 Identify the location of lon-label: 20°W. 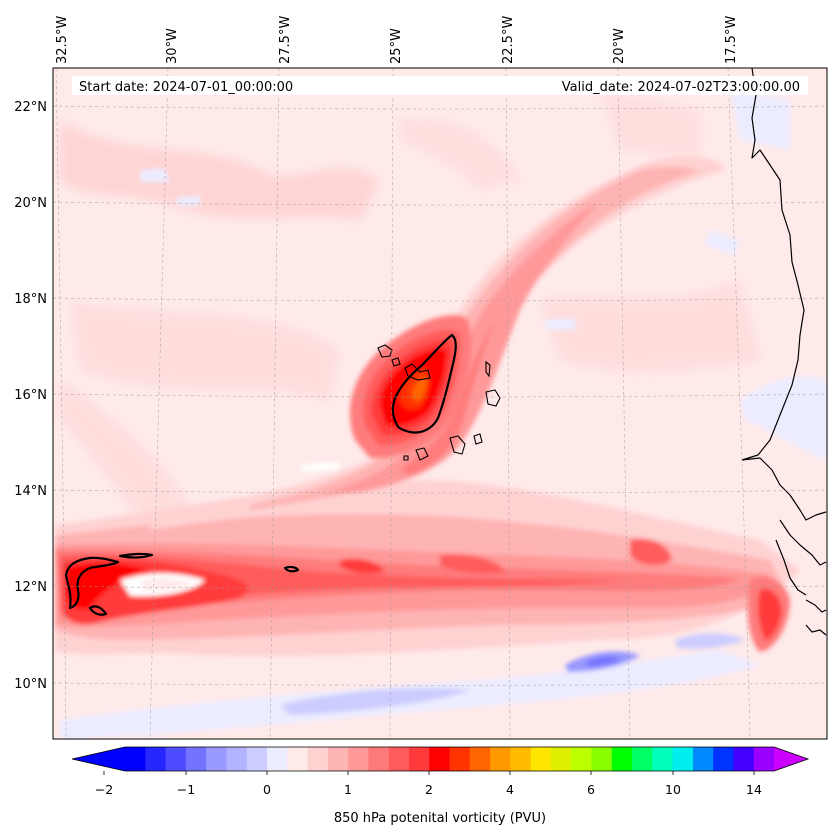
(619, 46).